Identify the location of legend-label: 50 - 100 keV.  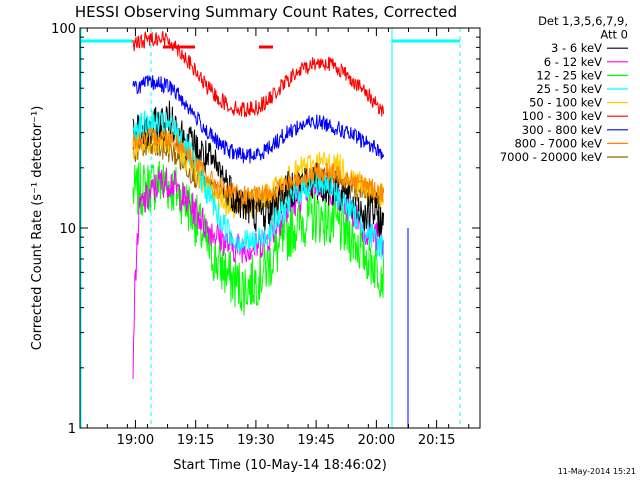
(565, 103).